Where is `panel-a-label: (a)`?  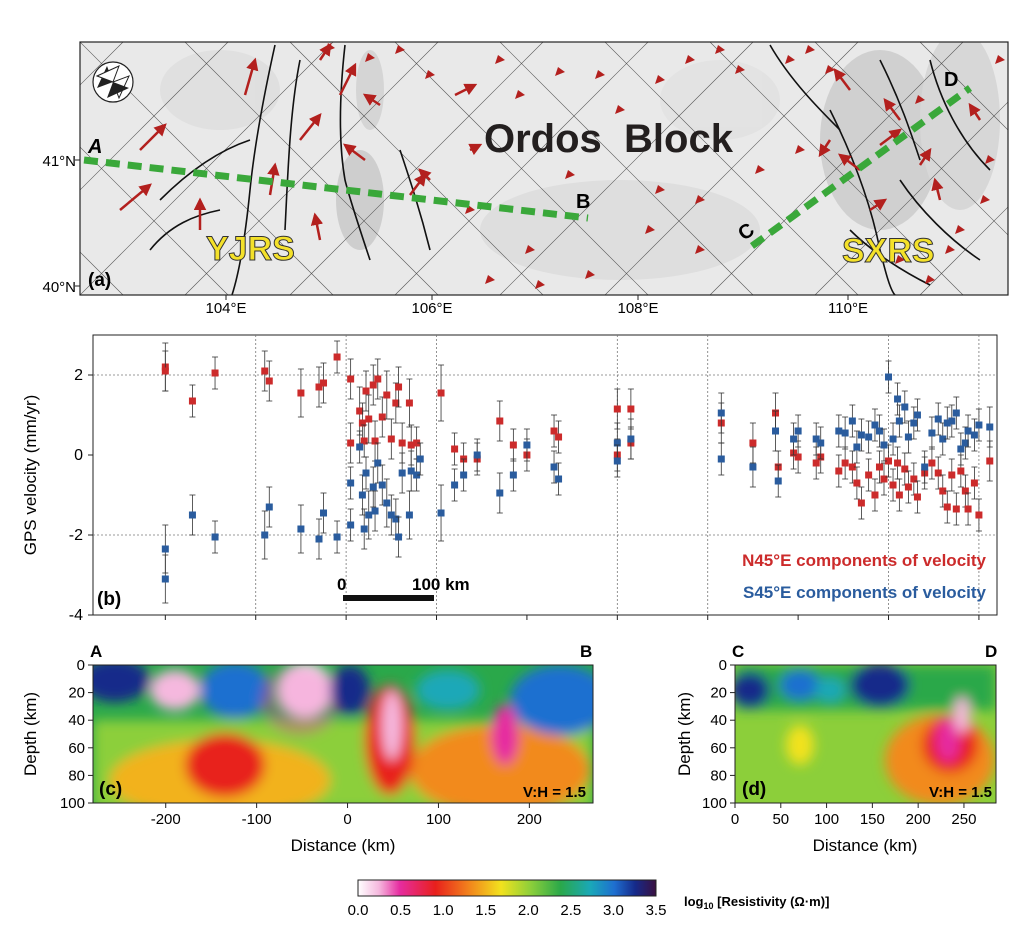
panel-a-label: (a) is located at coordinates (99, 280).